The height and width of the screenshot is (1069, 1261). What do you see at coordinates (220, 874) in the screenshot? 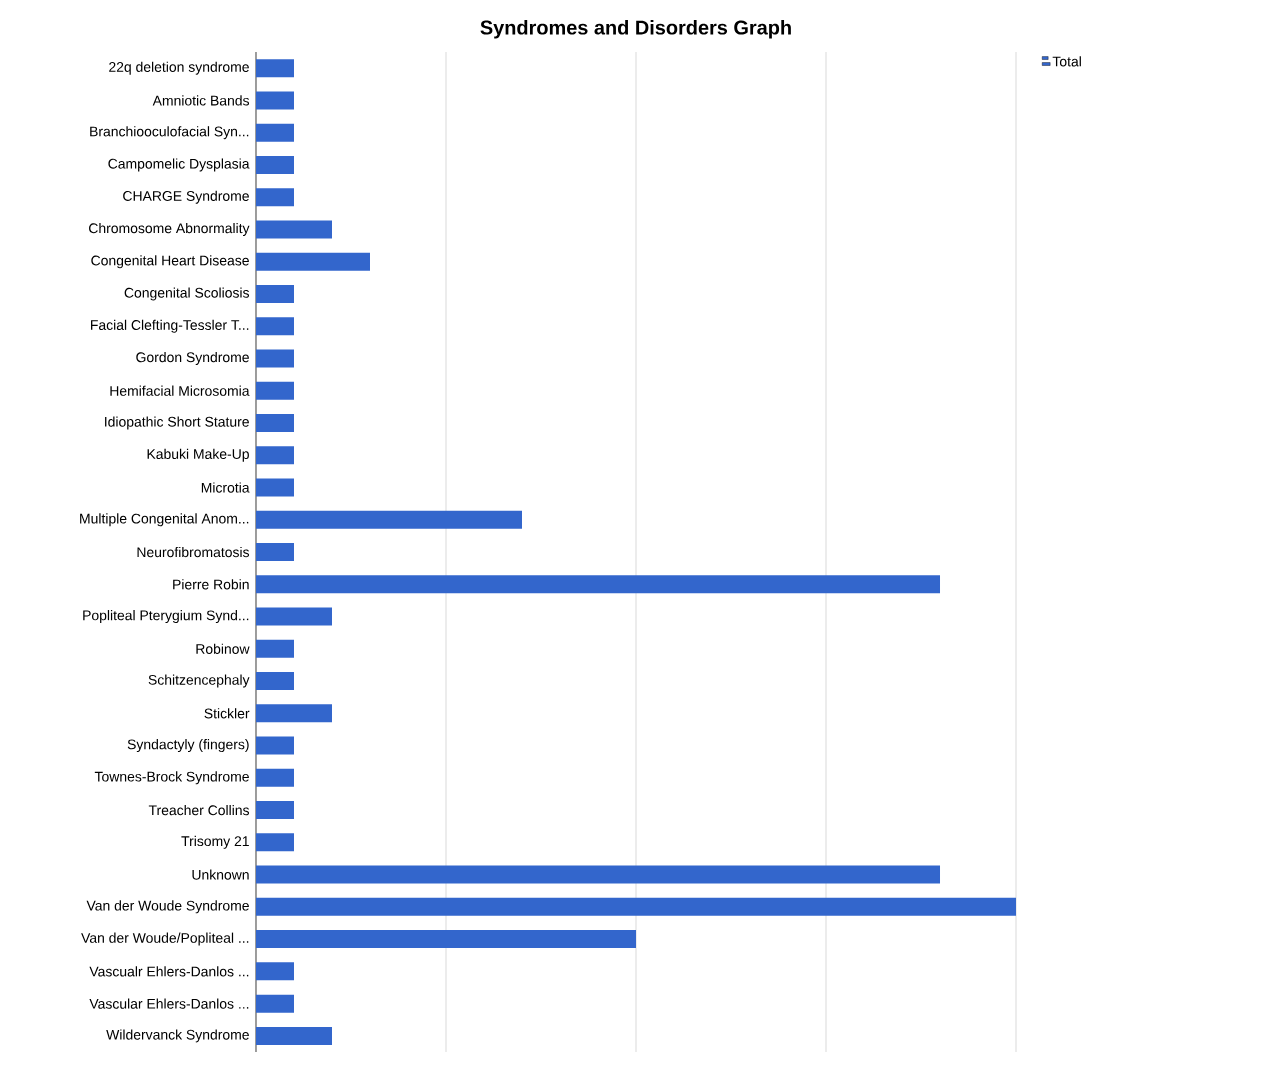
I see `y-tick-label: Unknown` at bounding box center [220, 874].